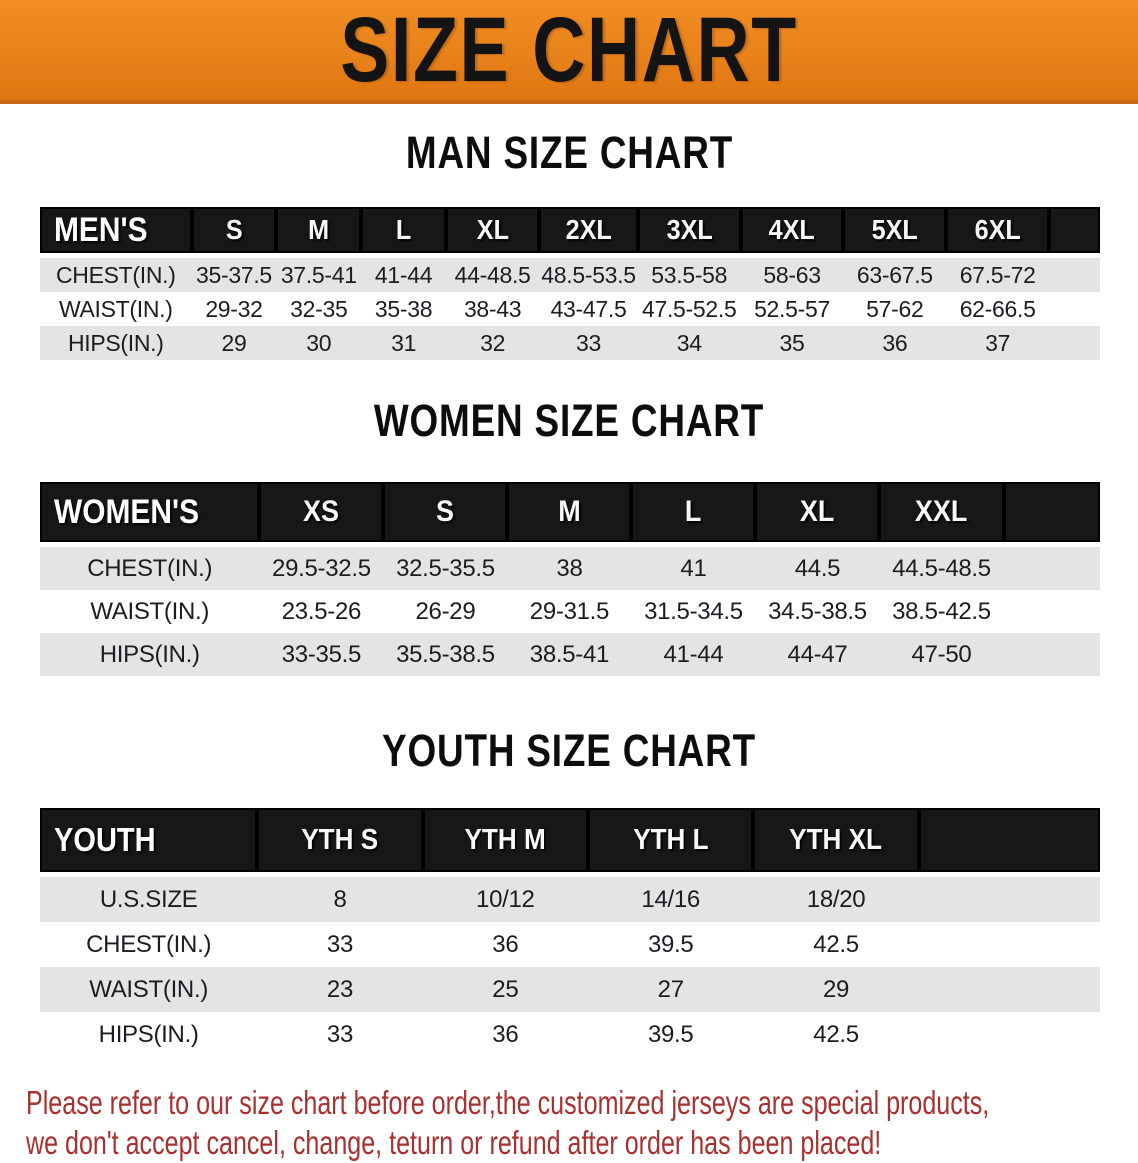 The height and width of the screenshot is (1163, 1138). I want to click on measurement-value: 37, so click(998, 343).